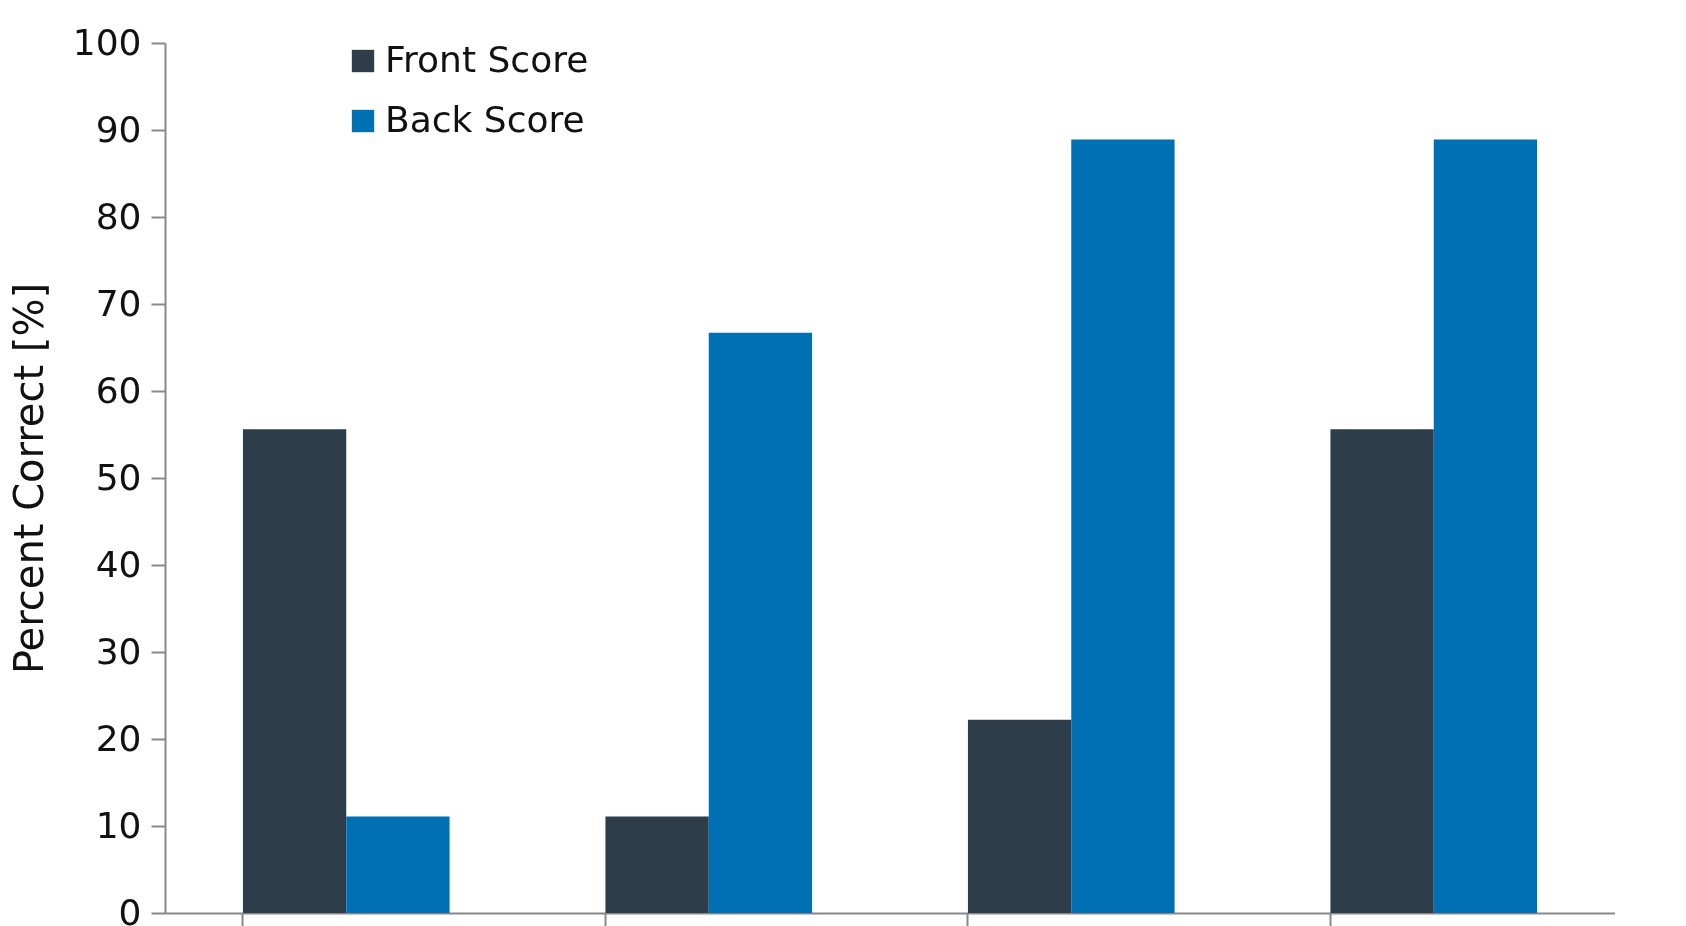 The height and width of the screenshot is (926, 1686). What do you see at coordinates (118, 129) in the screenshot?
I see `y-tick-label: 90` at bounding box center [118, 129].